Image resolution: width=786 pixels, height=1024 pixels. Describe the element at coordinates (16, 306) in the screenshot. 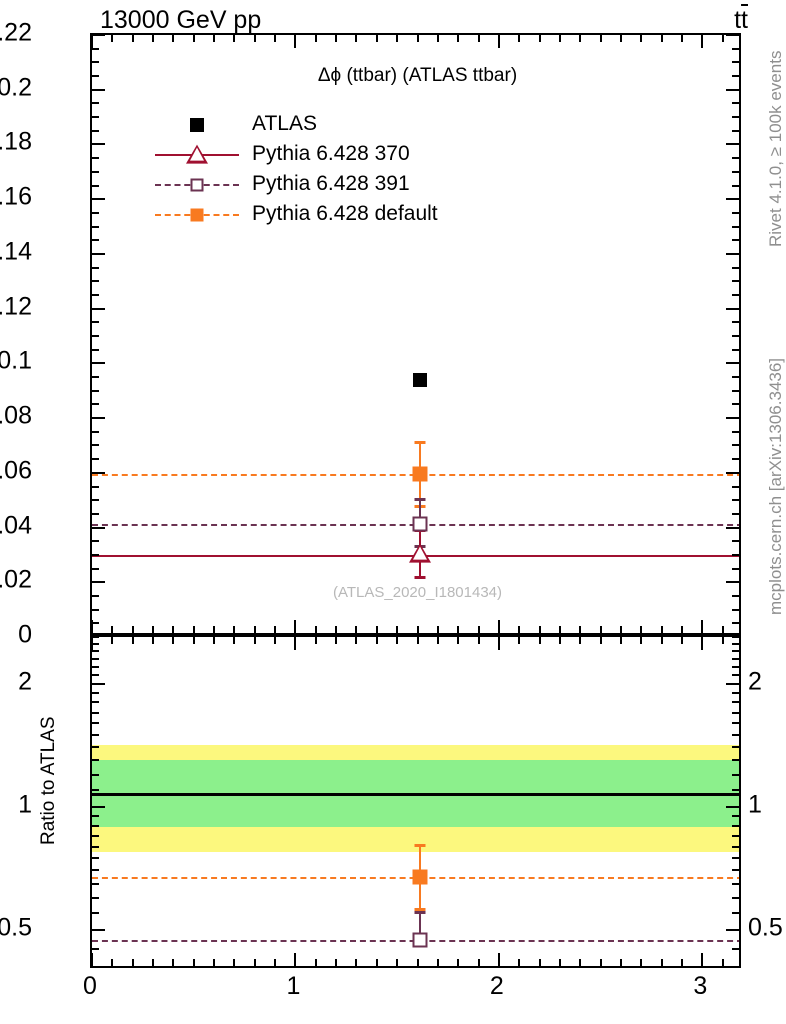

I see `main-y-ticklabel: 0.12` at that location.